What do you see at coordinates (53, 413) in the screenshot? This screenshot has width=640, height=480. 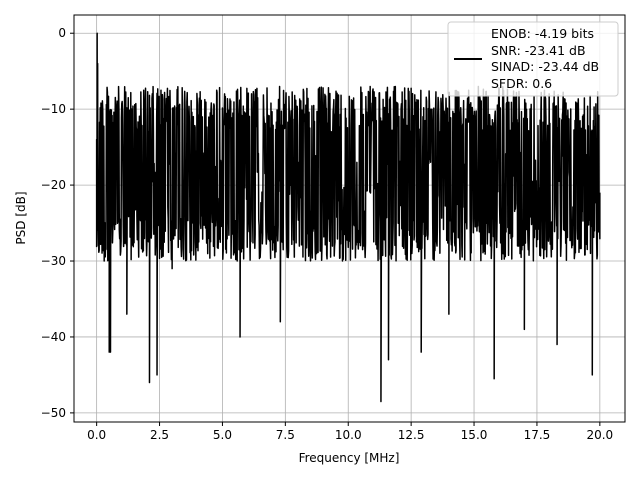 I see `y-tick-label: −50` at bounding box center [53, 413].